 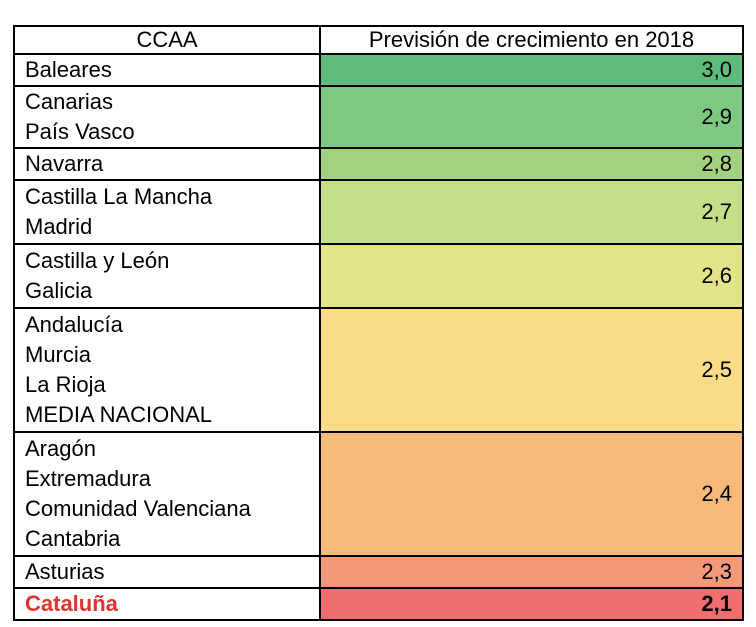 What do you see at coordinates (167, 572) in the screenshot?
I see `region-cell: Asturias` at bounding box center [167, 572].